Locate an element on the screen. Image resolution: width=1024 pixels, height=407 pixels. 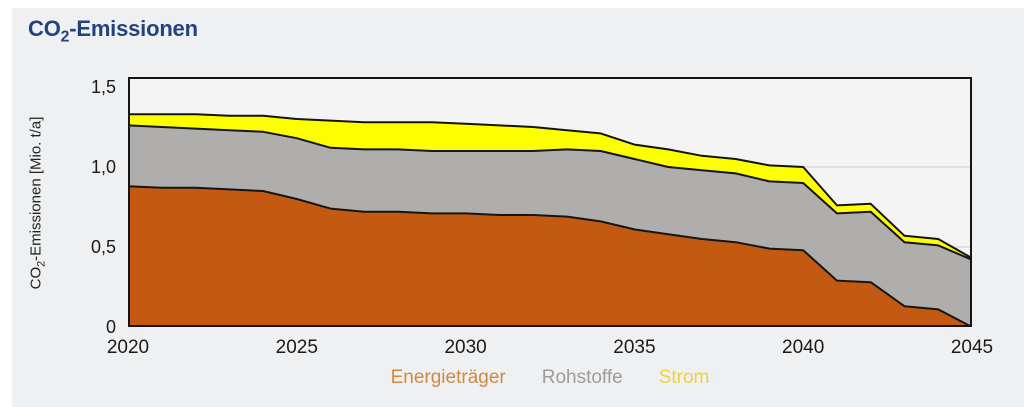
chart-title-text: CO is located at coordinates (44, 28).